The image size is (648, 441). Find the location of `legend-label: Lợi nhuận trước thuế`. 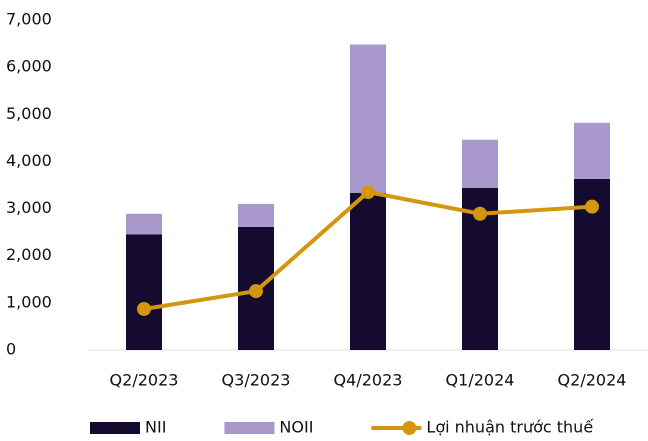

legend-label: Lợi nhuận trước thuế is located at coordinates (509, 427).